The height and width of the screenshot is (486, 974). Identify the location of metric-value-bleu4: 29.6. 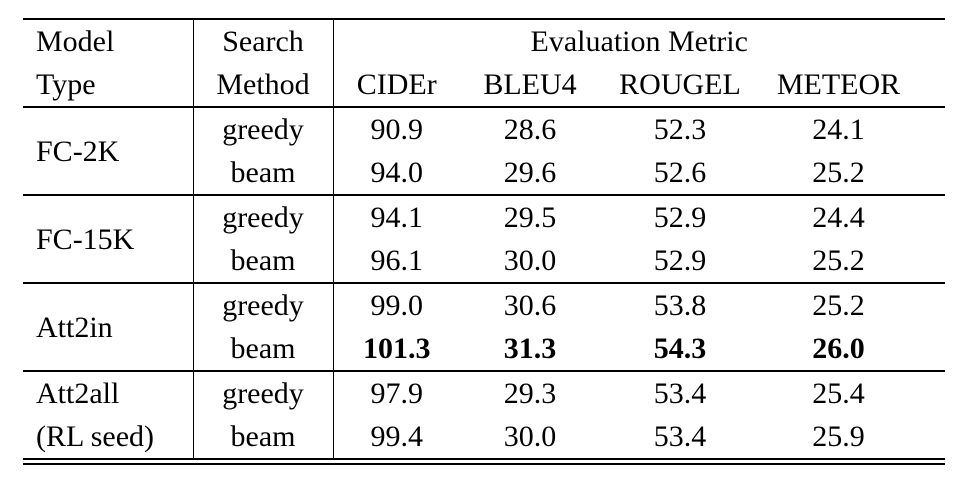
(530, 172).